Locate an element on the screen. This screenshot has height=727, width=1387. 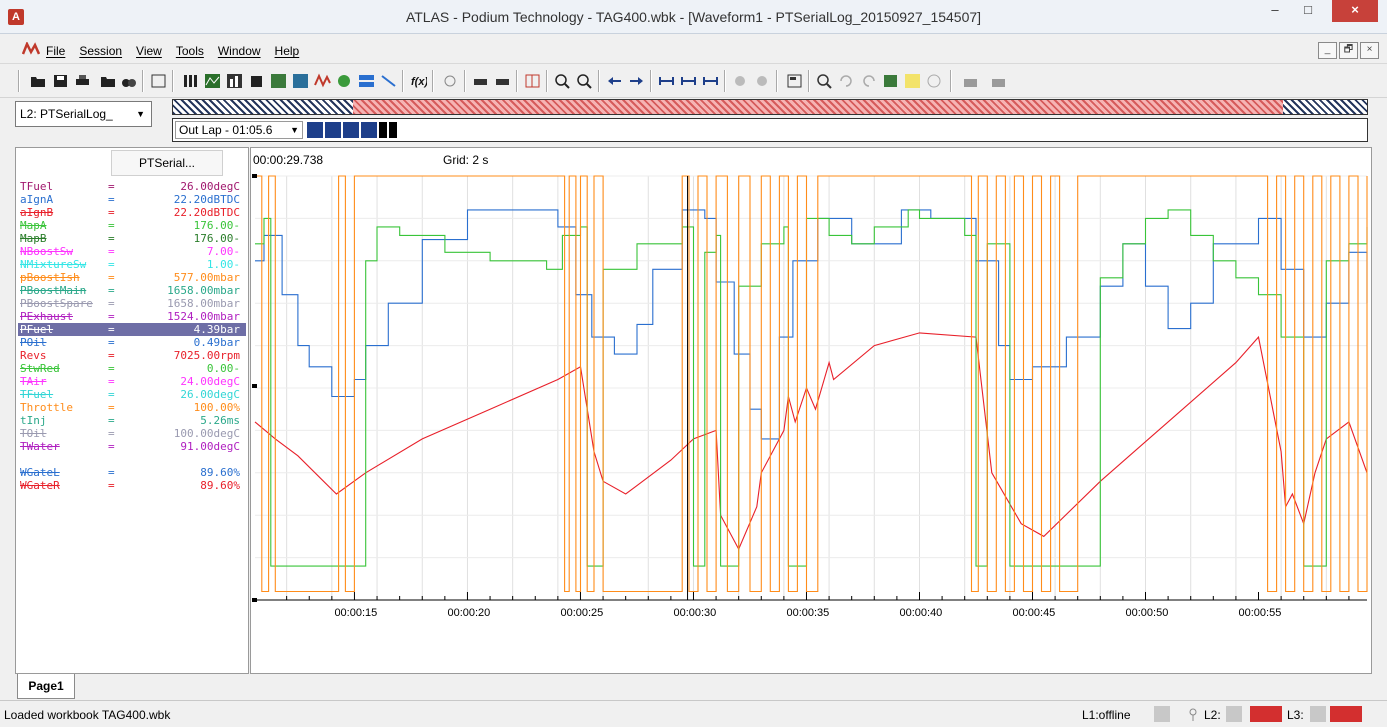
channel-row: TOil = 100.00degC is located at coordinates (132, 433).